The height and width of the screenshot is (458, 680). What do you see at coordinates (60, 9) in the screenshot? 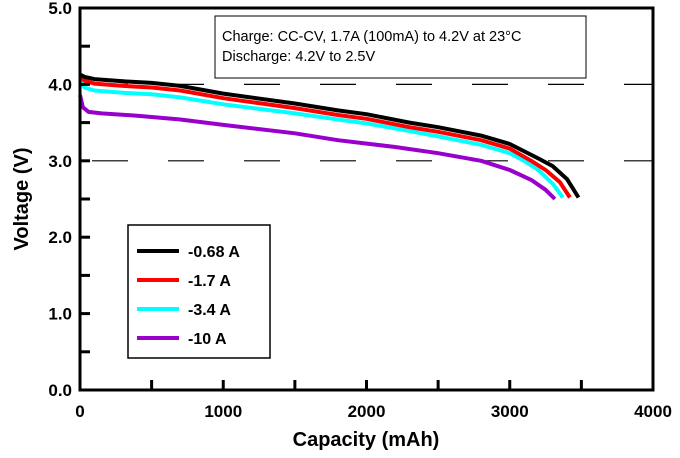
I see `y-tick-label: 5.0` at bounding box center [60, 9].